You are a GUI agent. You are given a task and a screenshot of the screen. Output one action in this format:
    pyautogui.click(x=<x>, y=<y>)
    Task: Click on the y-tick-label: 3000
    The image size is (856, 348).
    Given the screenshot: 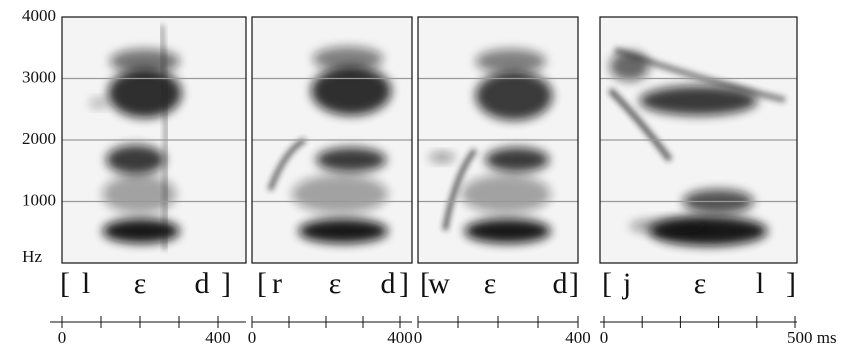 What is the action you would take?
    pyautogui.click(x=39, y=76)
    